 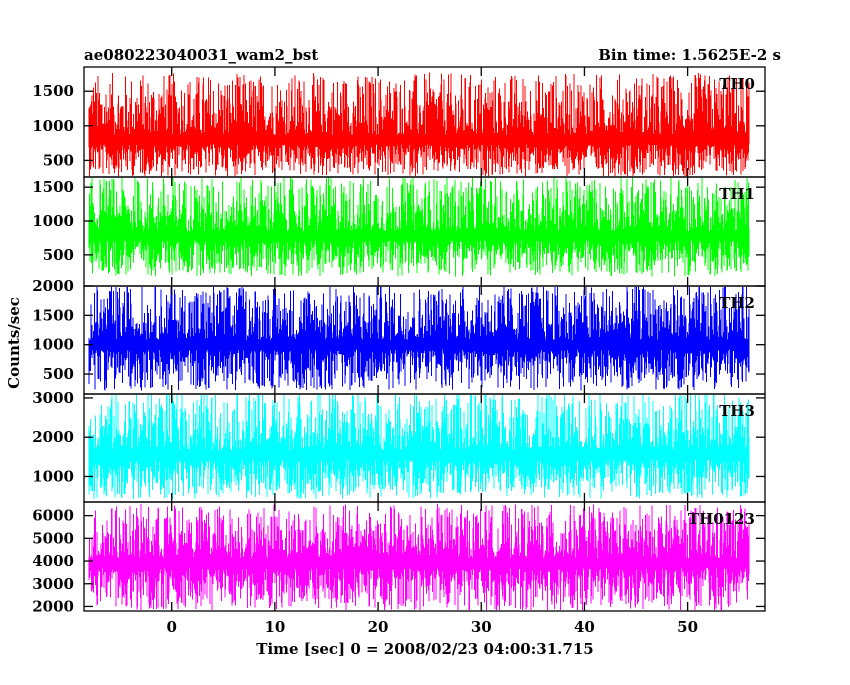 I want to click on y-axis-label: Counts/sec, so click(x=14, y=343).